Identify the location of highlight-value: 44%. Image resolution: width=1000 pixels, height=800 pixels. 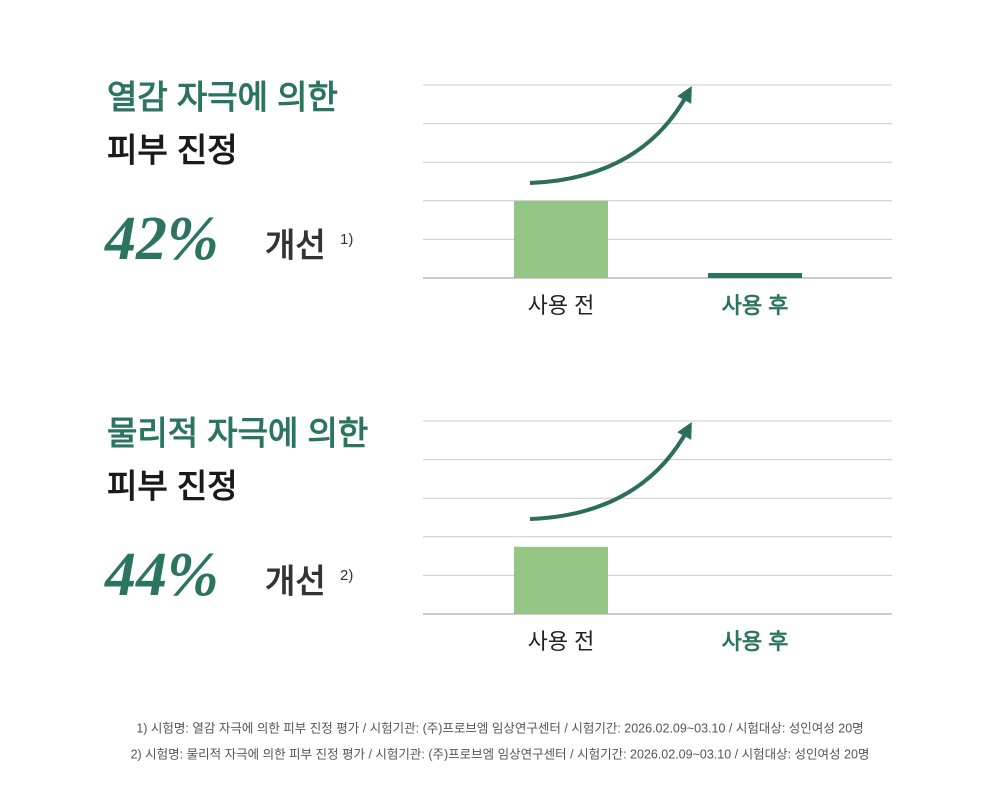
(161, 575).